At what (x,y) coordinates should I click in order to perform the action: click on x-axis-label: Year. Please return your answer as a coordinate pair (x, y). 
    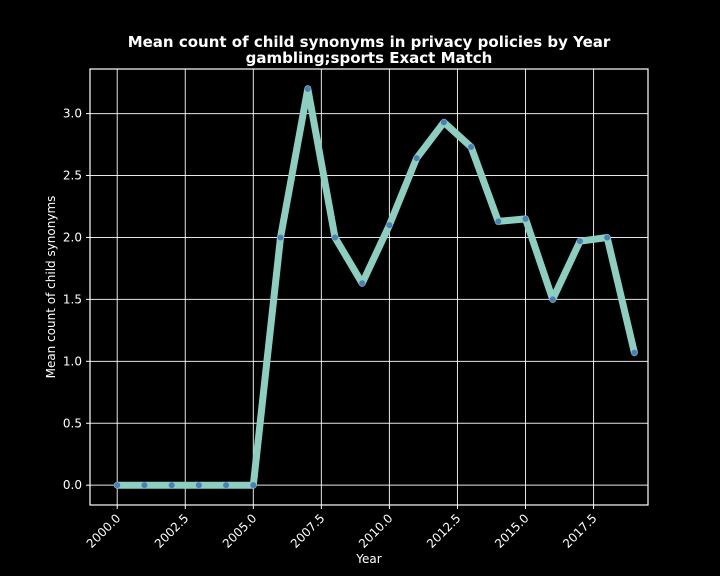
    Looking at the image, I should click on (368, 559).